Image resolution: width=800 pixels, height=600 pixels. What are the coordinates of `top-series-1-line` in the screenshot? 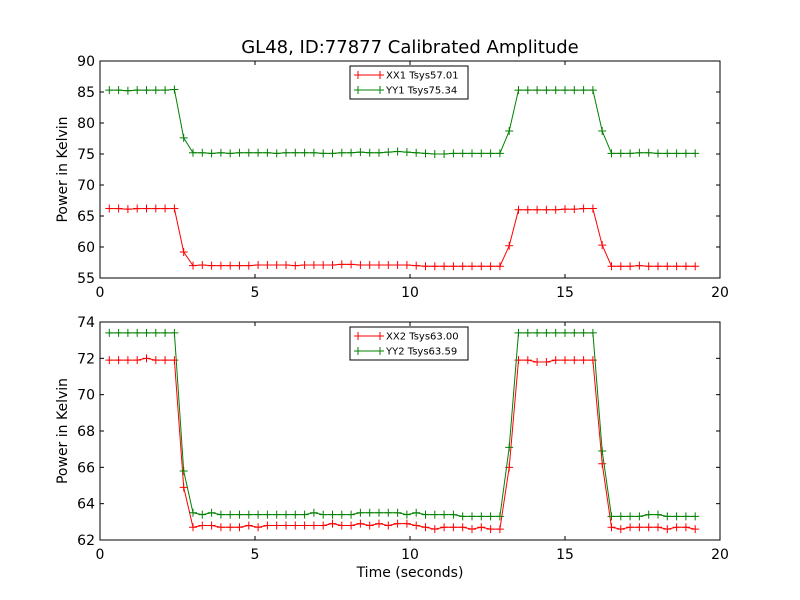 It's located at (402, 237).